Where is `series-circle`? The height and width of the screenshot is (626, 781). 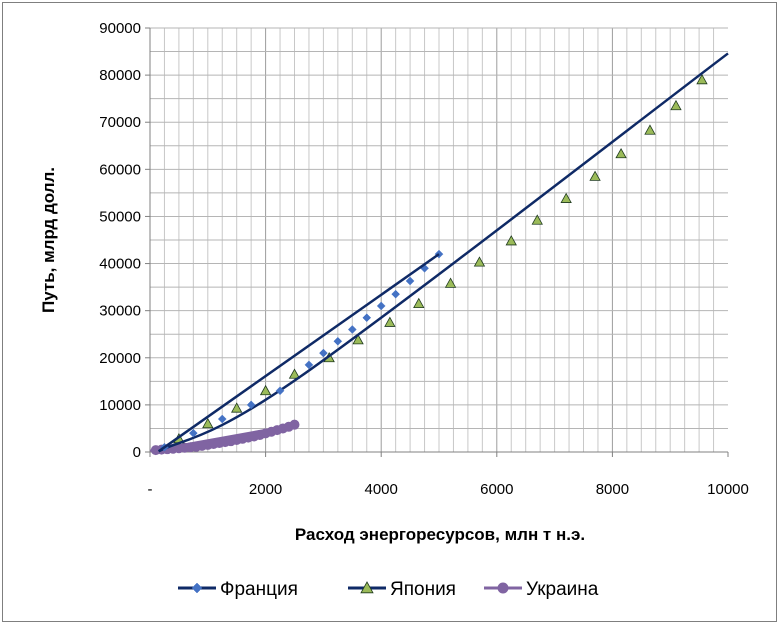 series-circle is located at coordinates (224, 437).